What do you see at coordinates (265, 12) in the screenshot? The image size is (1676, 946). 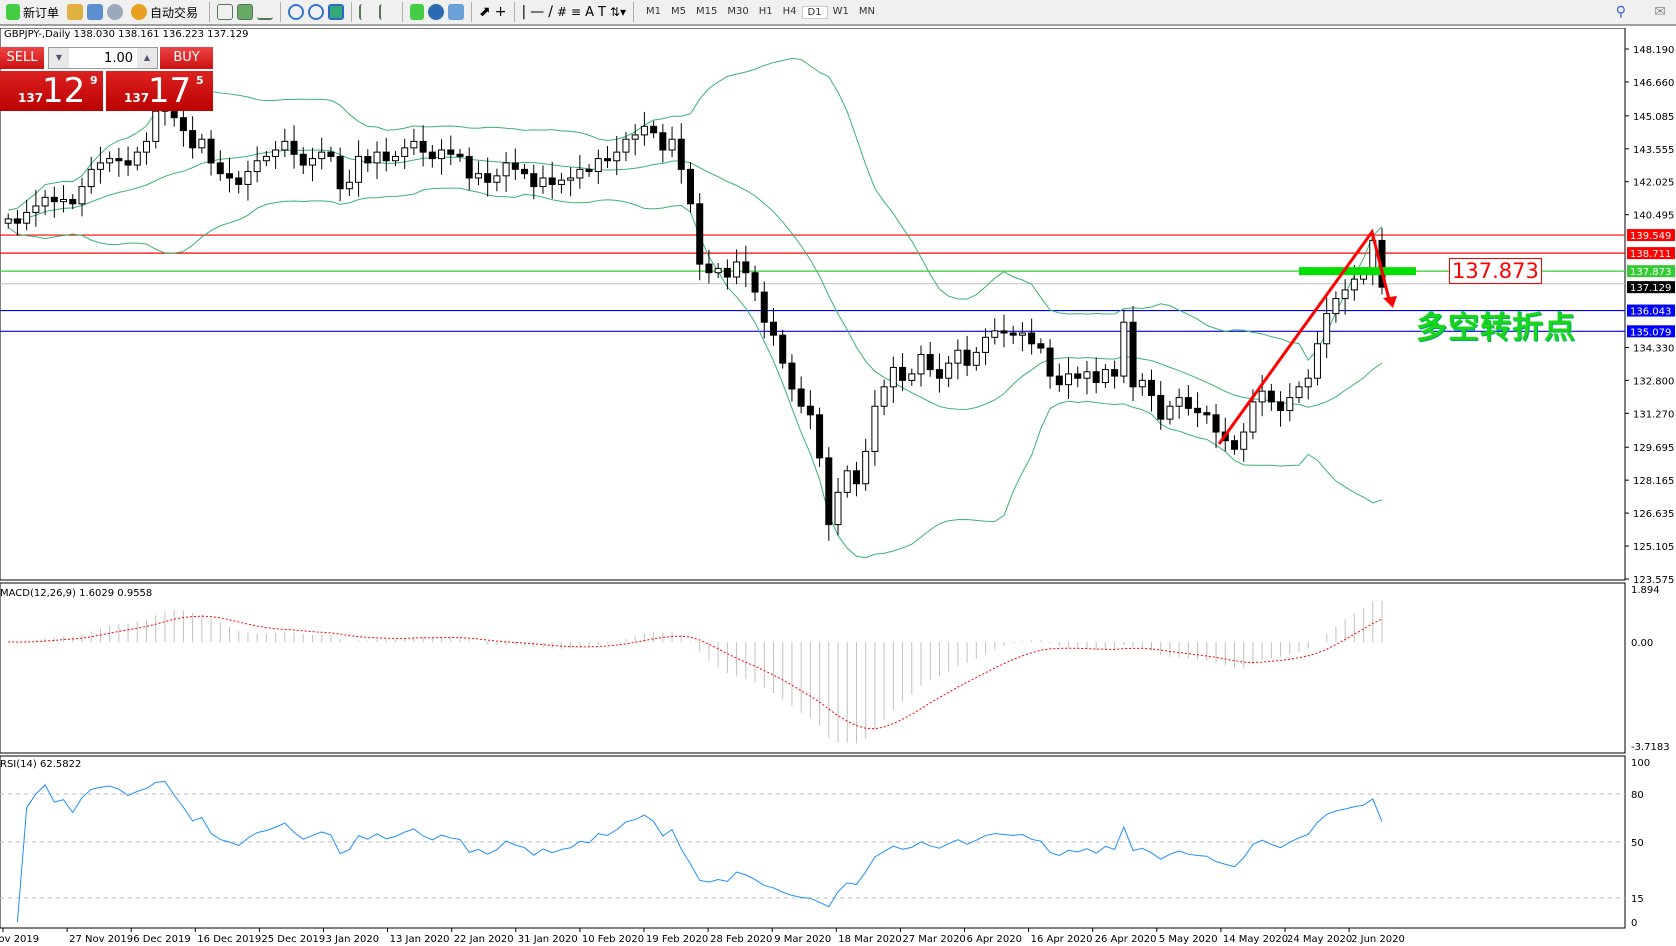 I see `line-chart-icon` at bounding box center [265, 12].